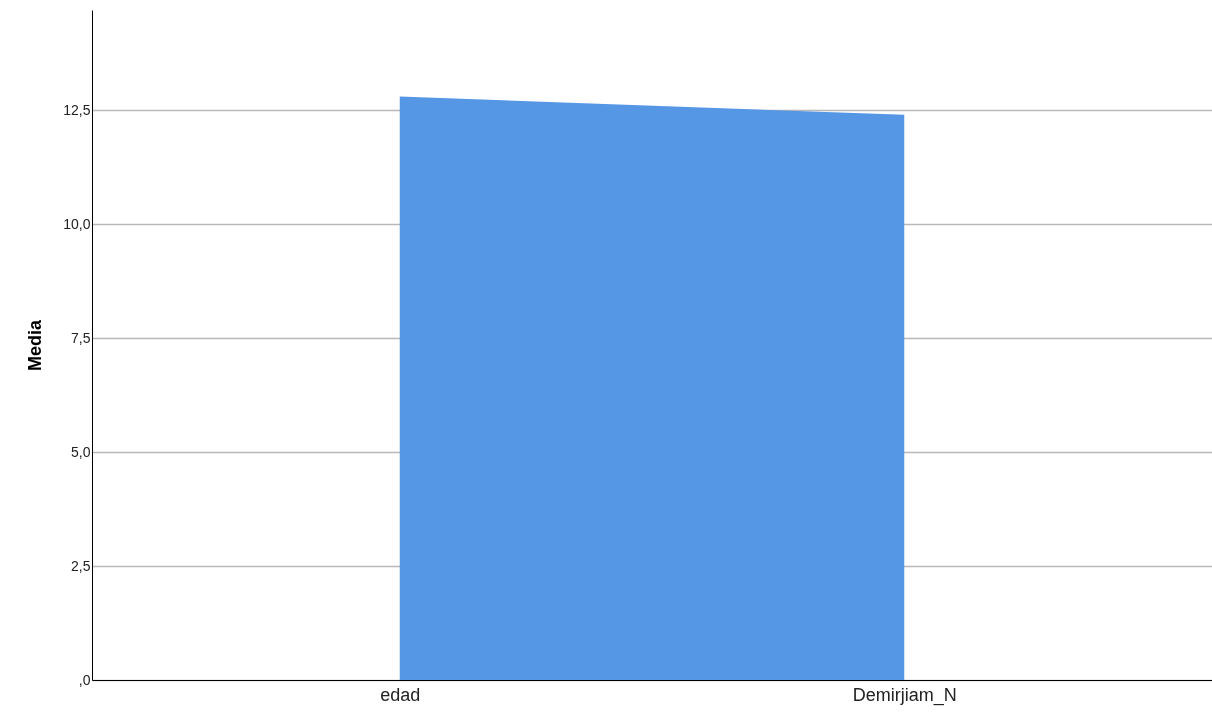 The height and width of the screenshot is (719, 1212). I want to click on x-tick-label: Demirjiam_N, so click(904, 695).